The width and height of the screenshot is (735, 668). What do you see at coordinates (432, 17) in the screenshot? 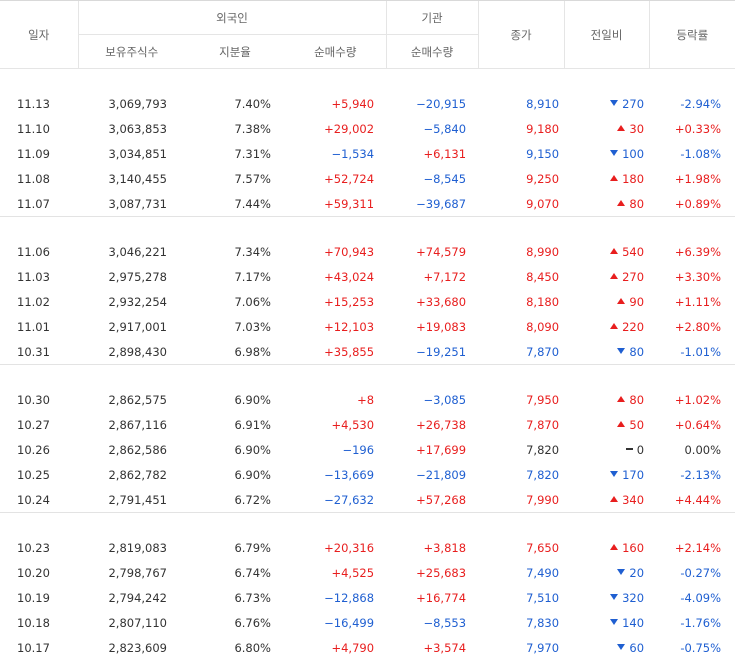
I see `header-institution: 기관` at bounding box center [432, 17].